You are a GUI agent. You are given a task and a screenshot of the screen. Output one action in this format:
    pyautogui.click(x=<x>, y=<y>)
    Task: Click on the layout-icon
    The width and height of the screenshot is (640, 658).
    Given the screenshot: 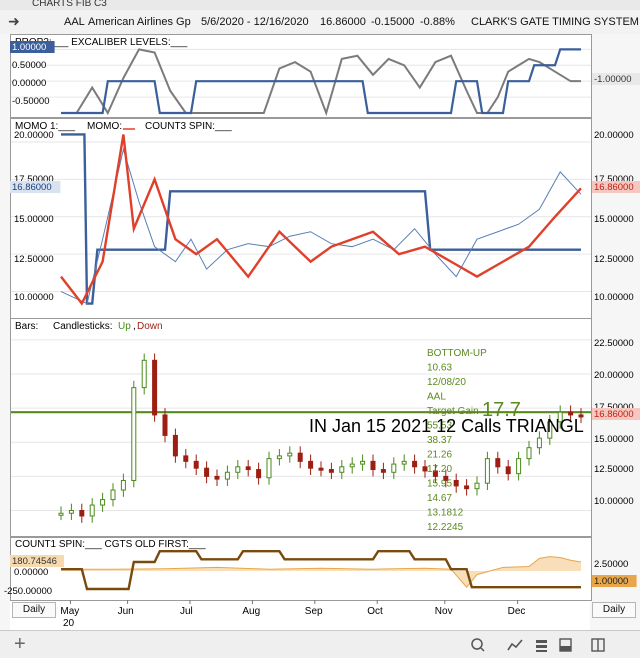 What is the action you would take?
    pyautogui.click(x=598, y=645)
    